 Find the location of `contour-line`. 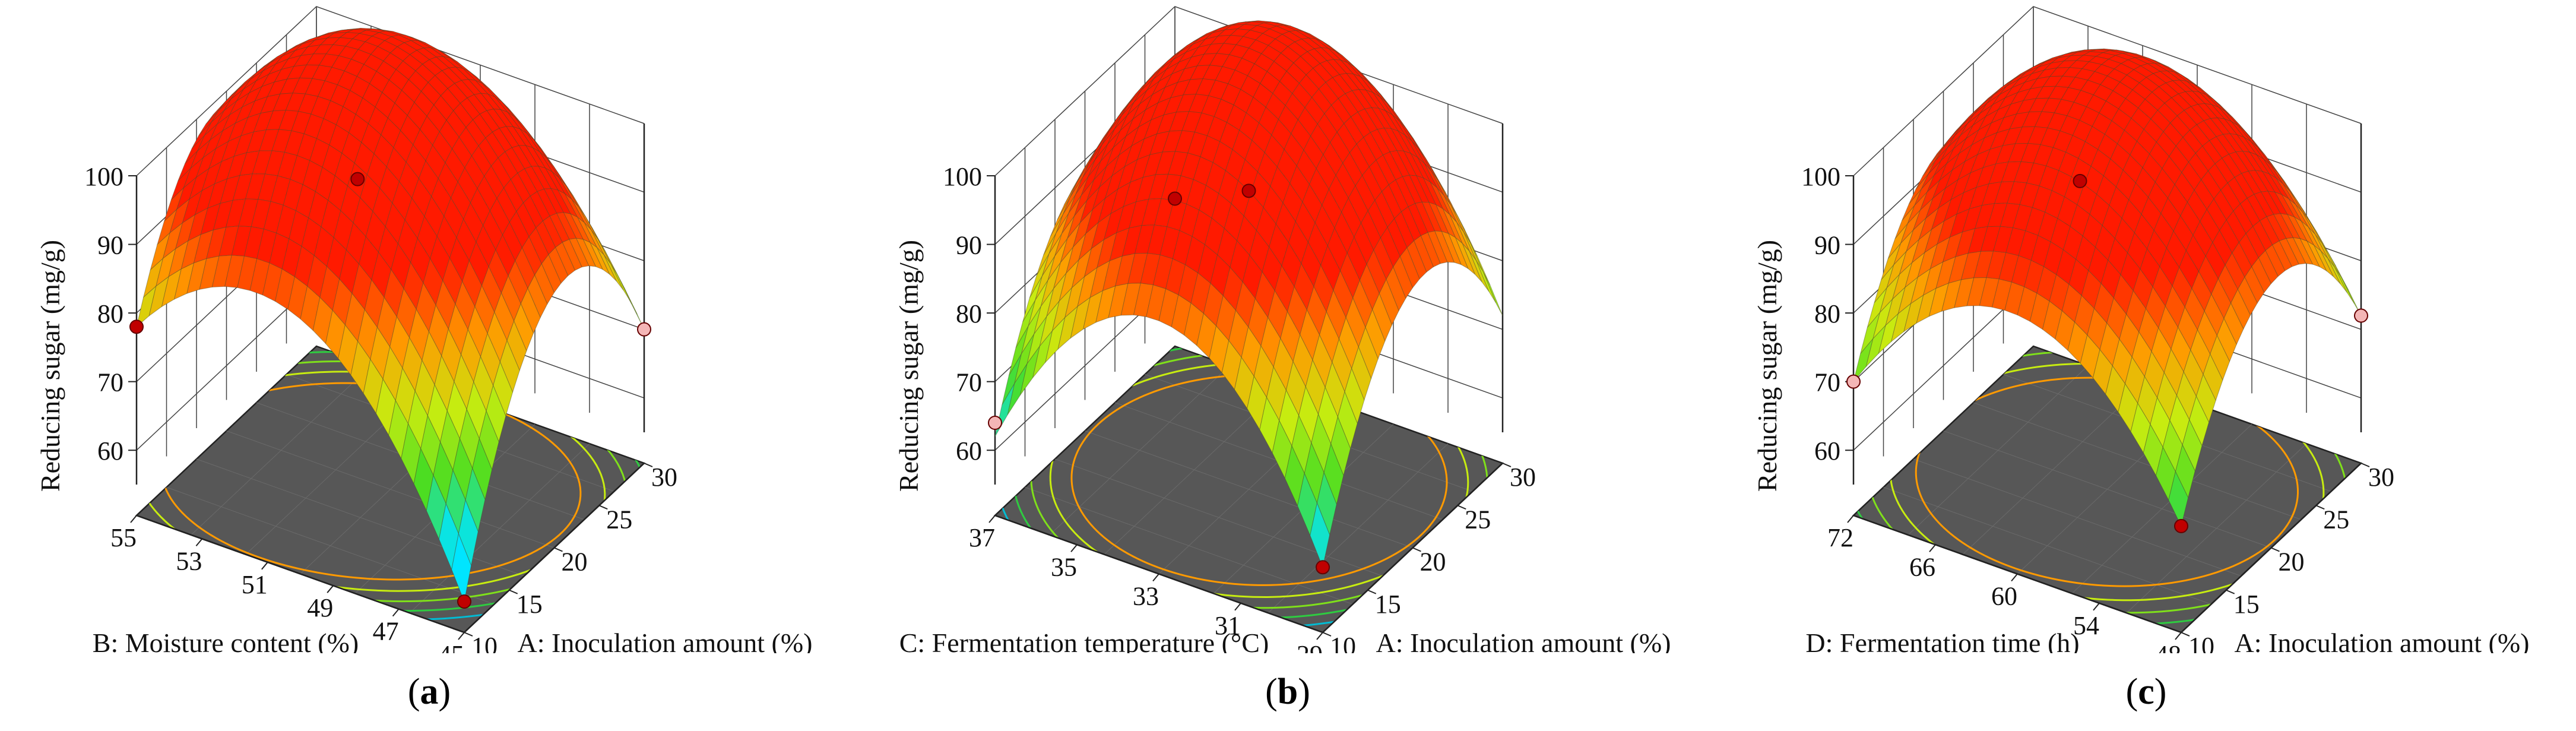

contour-line is located at coordinates (1259, 480).